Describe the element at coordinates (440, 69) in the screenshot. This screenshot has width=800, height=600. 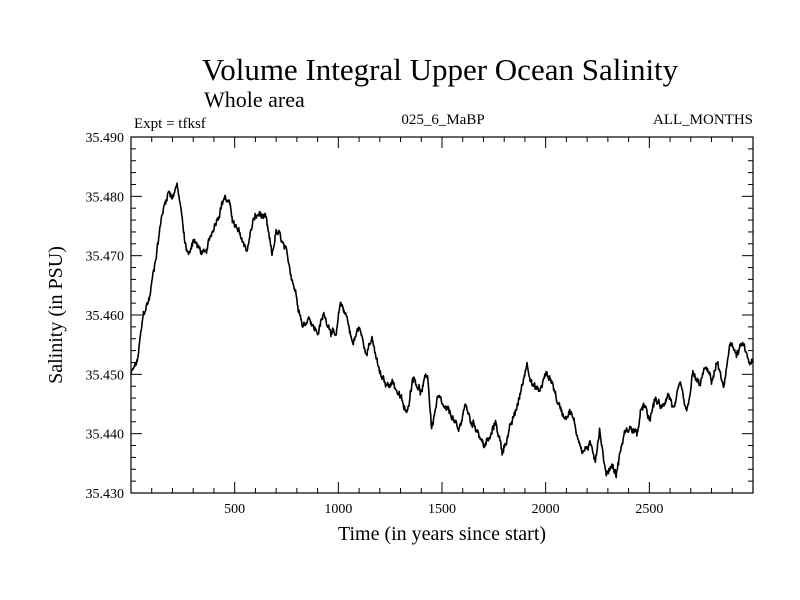
I see `chart-title: Volume Integral Upper Ocean Salinity` at that location.